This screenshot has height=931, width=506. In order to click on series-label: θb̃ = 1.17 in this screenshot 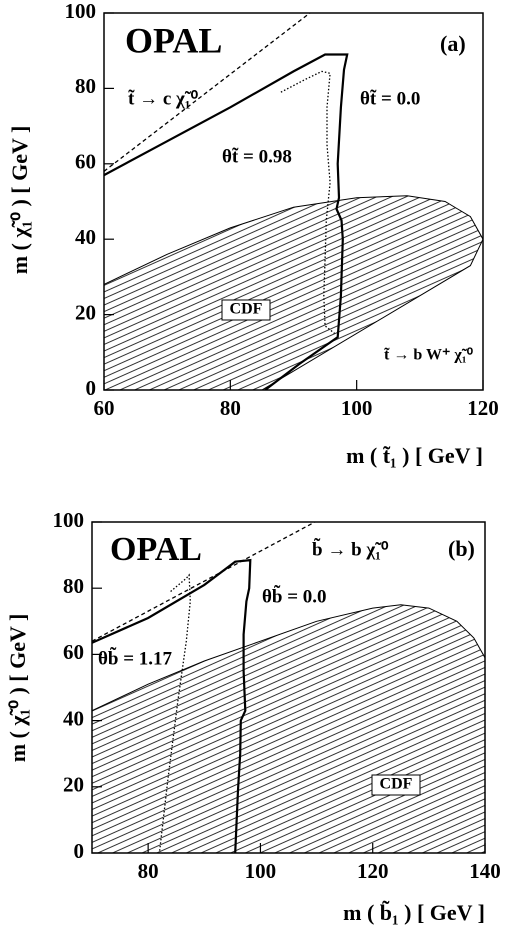, I will do `click(135, 659)`.